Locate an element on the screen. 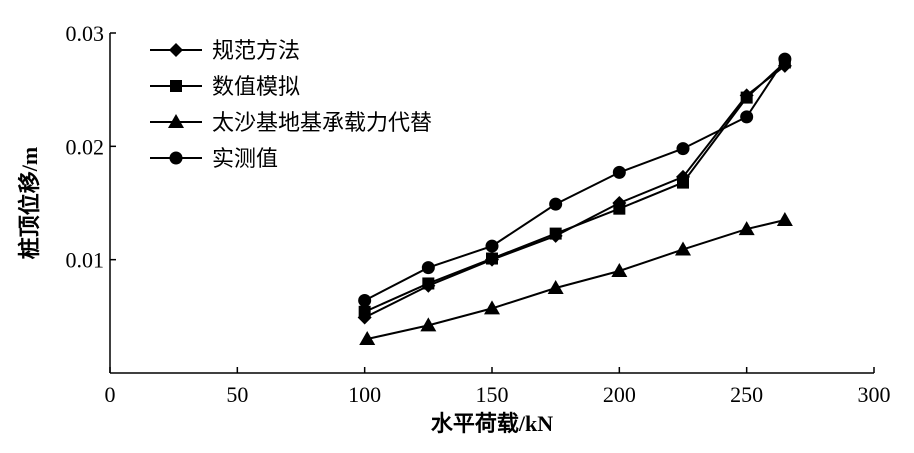 The image size is (914, 453). y-tick-label: 0.02 is located at coordinates (85, 146).